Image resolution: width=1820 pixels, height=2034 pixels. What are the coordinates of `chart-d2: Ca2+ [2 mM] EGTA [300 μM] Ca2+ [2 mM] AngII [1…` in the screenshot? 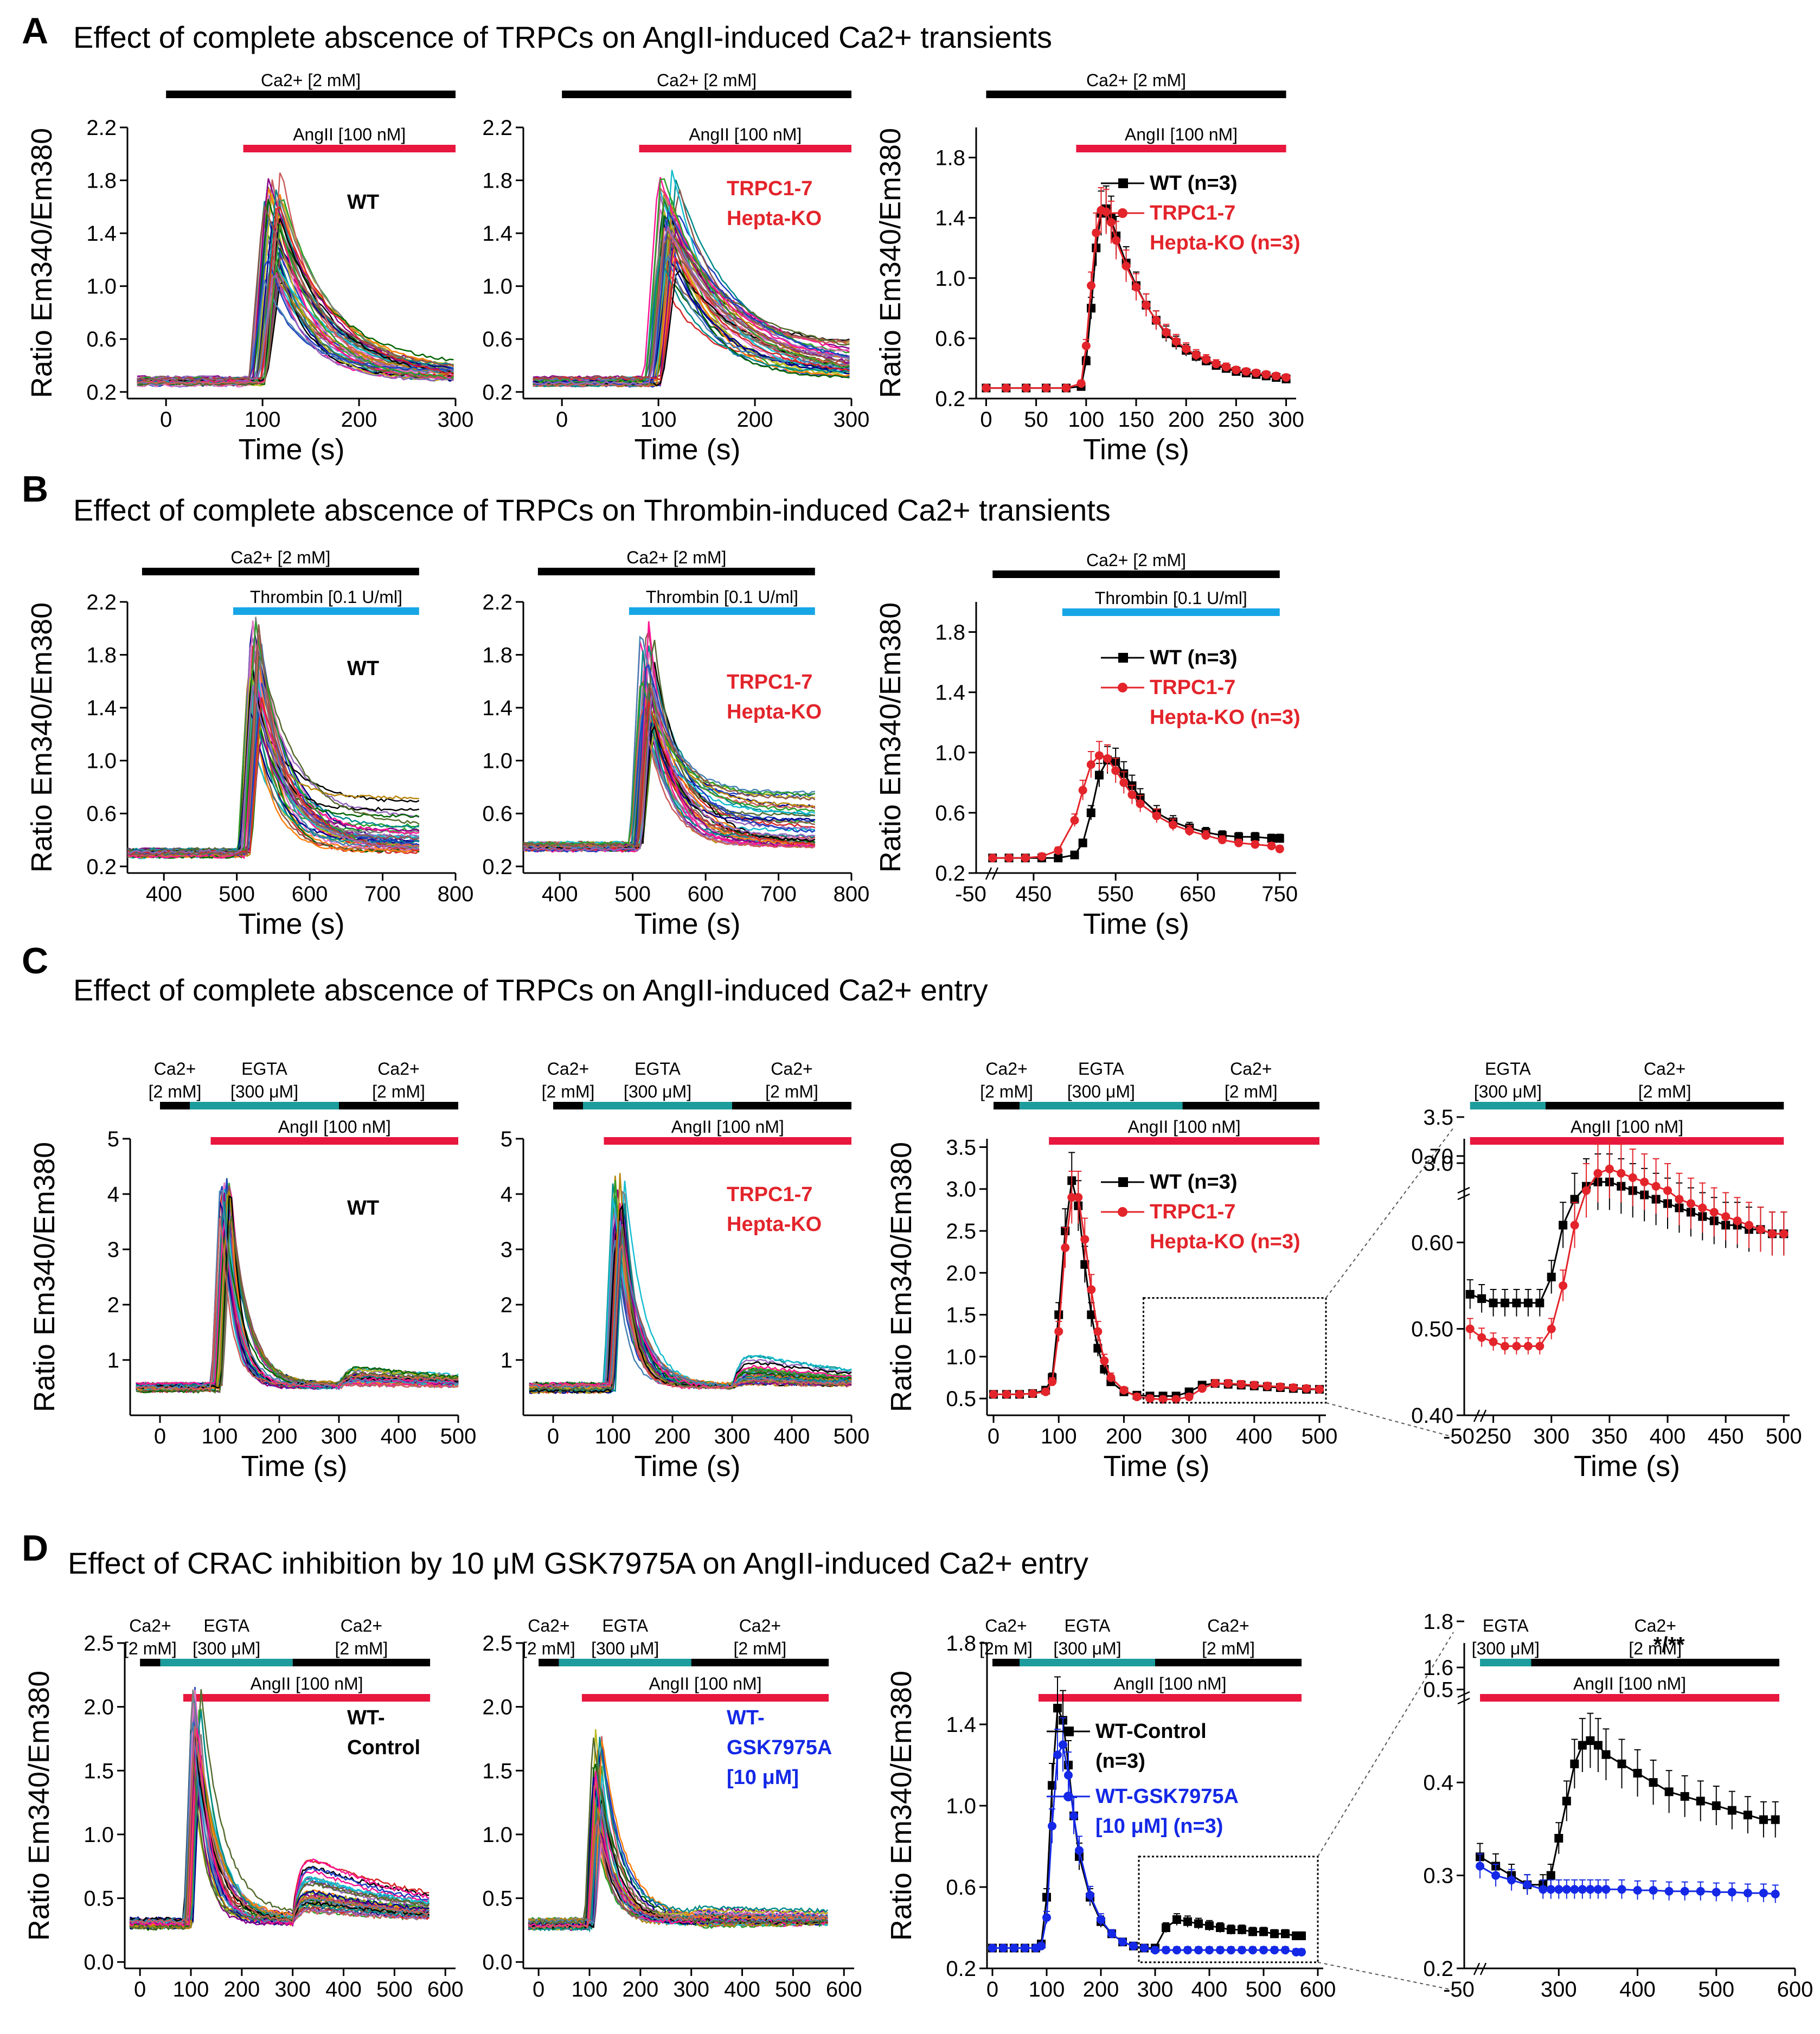 It's located at (672, 1808).